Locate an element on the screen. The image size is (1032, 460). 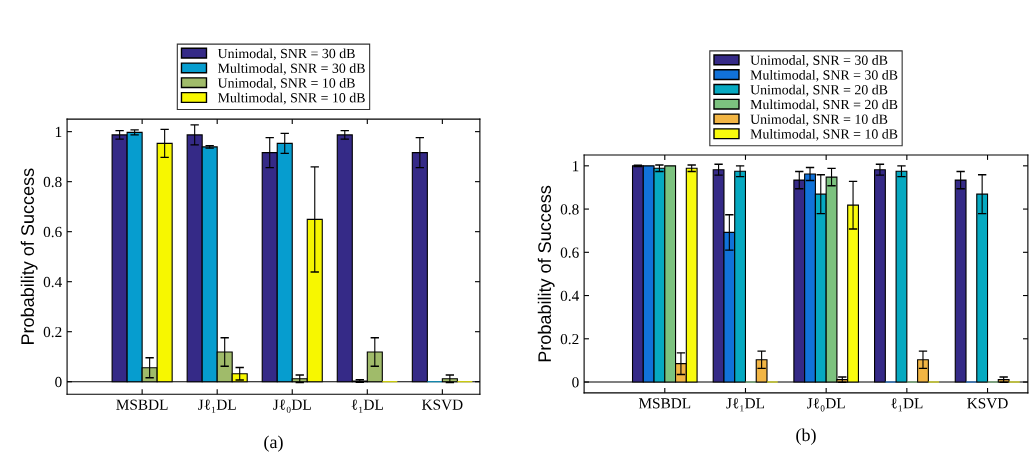
text: (b) is located at coordinates (806, 436).